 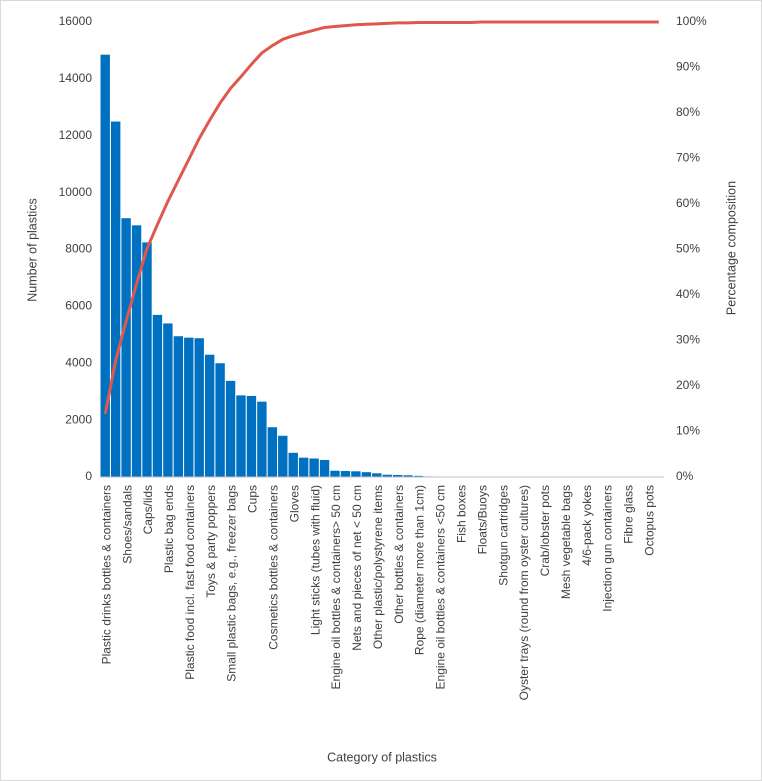 What do you see at coordinates (232, 583) in the screenshot?
I see `x-tick-label: Small plastic bags, e.g., freezer bags` at bounding box center [232, 583].